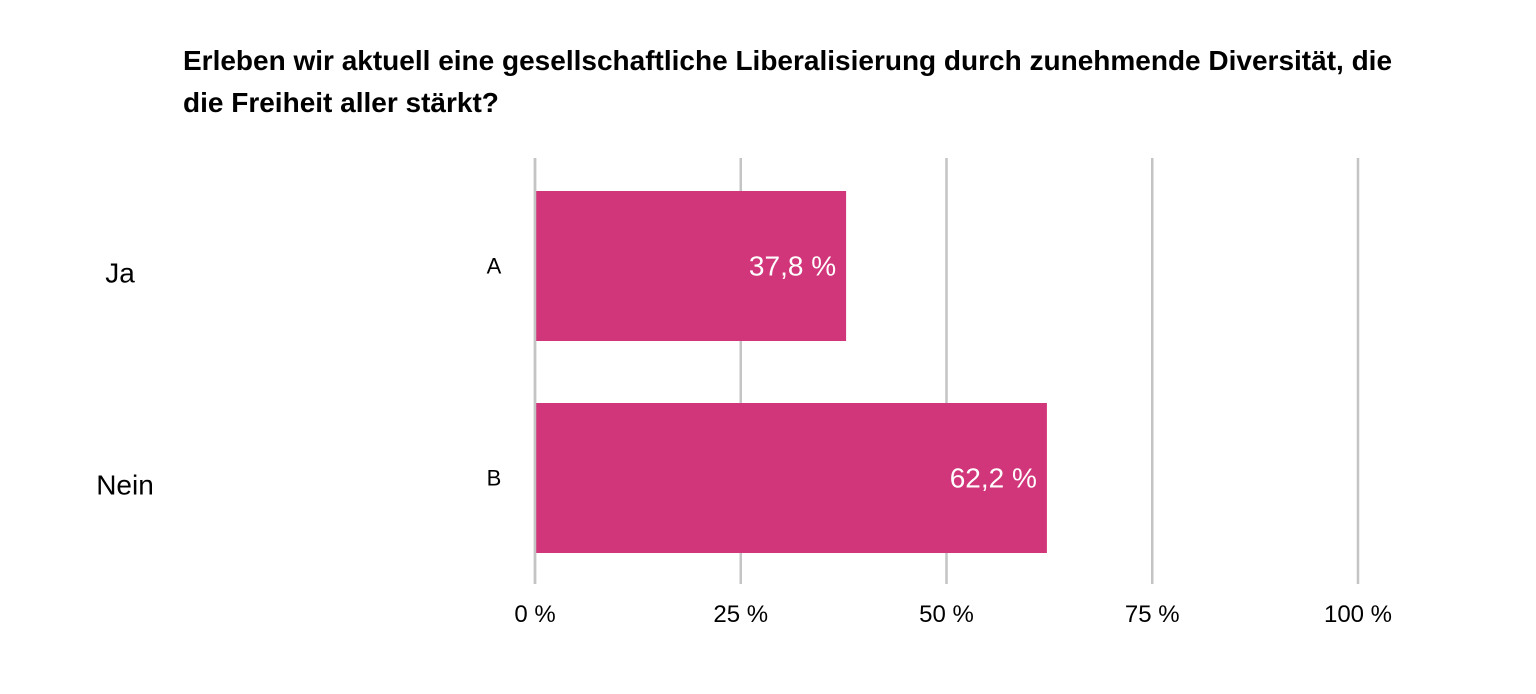 Image resolution: width=1536 pixels, height=694 pixels. Describe the element at coordinates (946, 614) in the screenshot. I see `x-tick-label: 50 %` at that location.